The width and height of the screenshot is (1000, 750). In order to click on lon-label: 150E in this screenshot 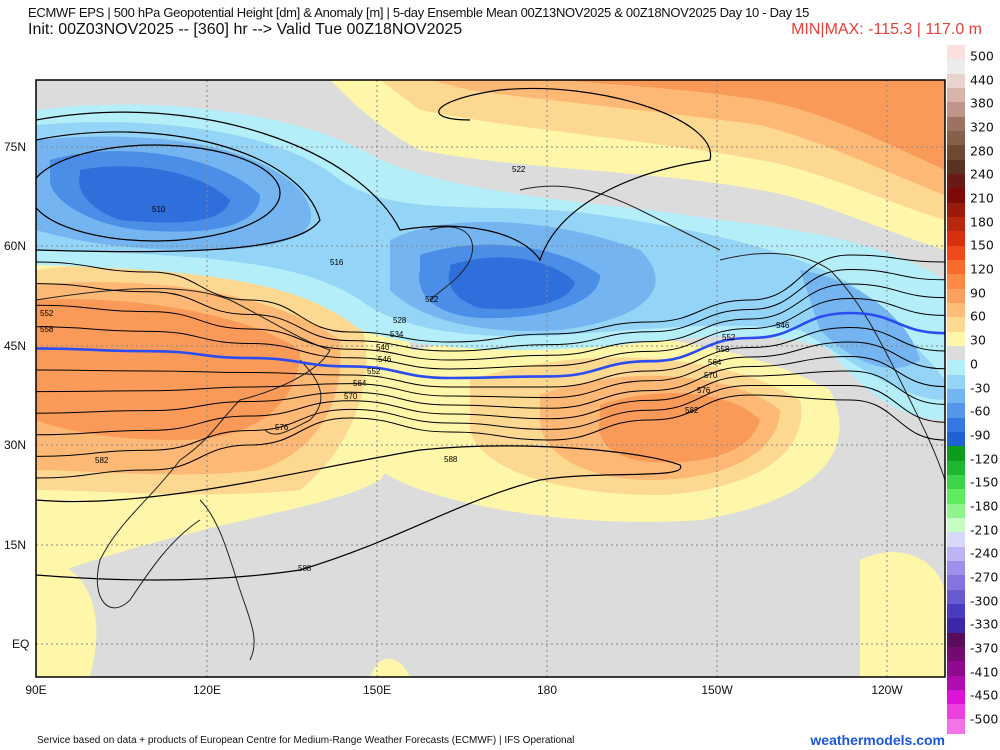, I will do `click(377, 690)`.